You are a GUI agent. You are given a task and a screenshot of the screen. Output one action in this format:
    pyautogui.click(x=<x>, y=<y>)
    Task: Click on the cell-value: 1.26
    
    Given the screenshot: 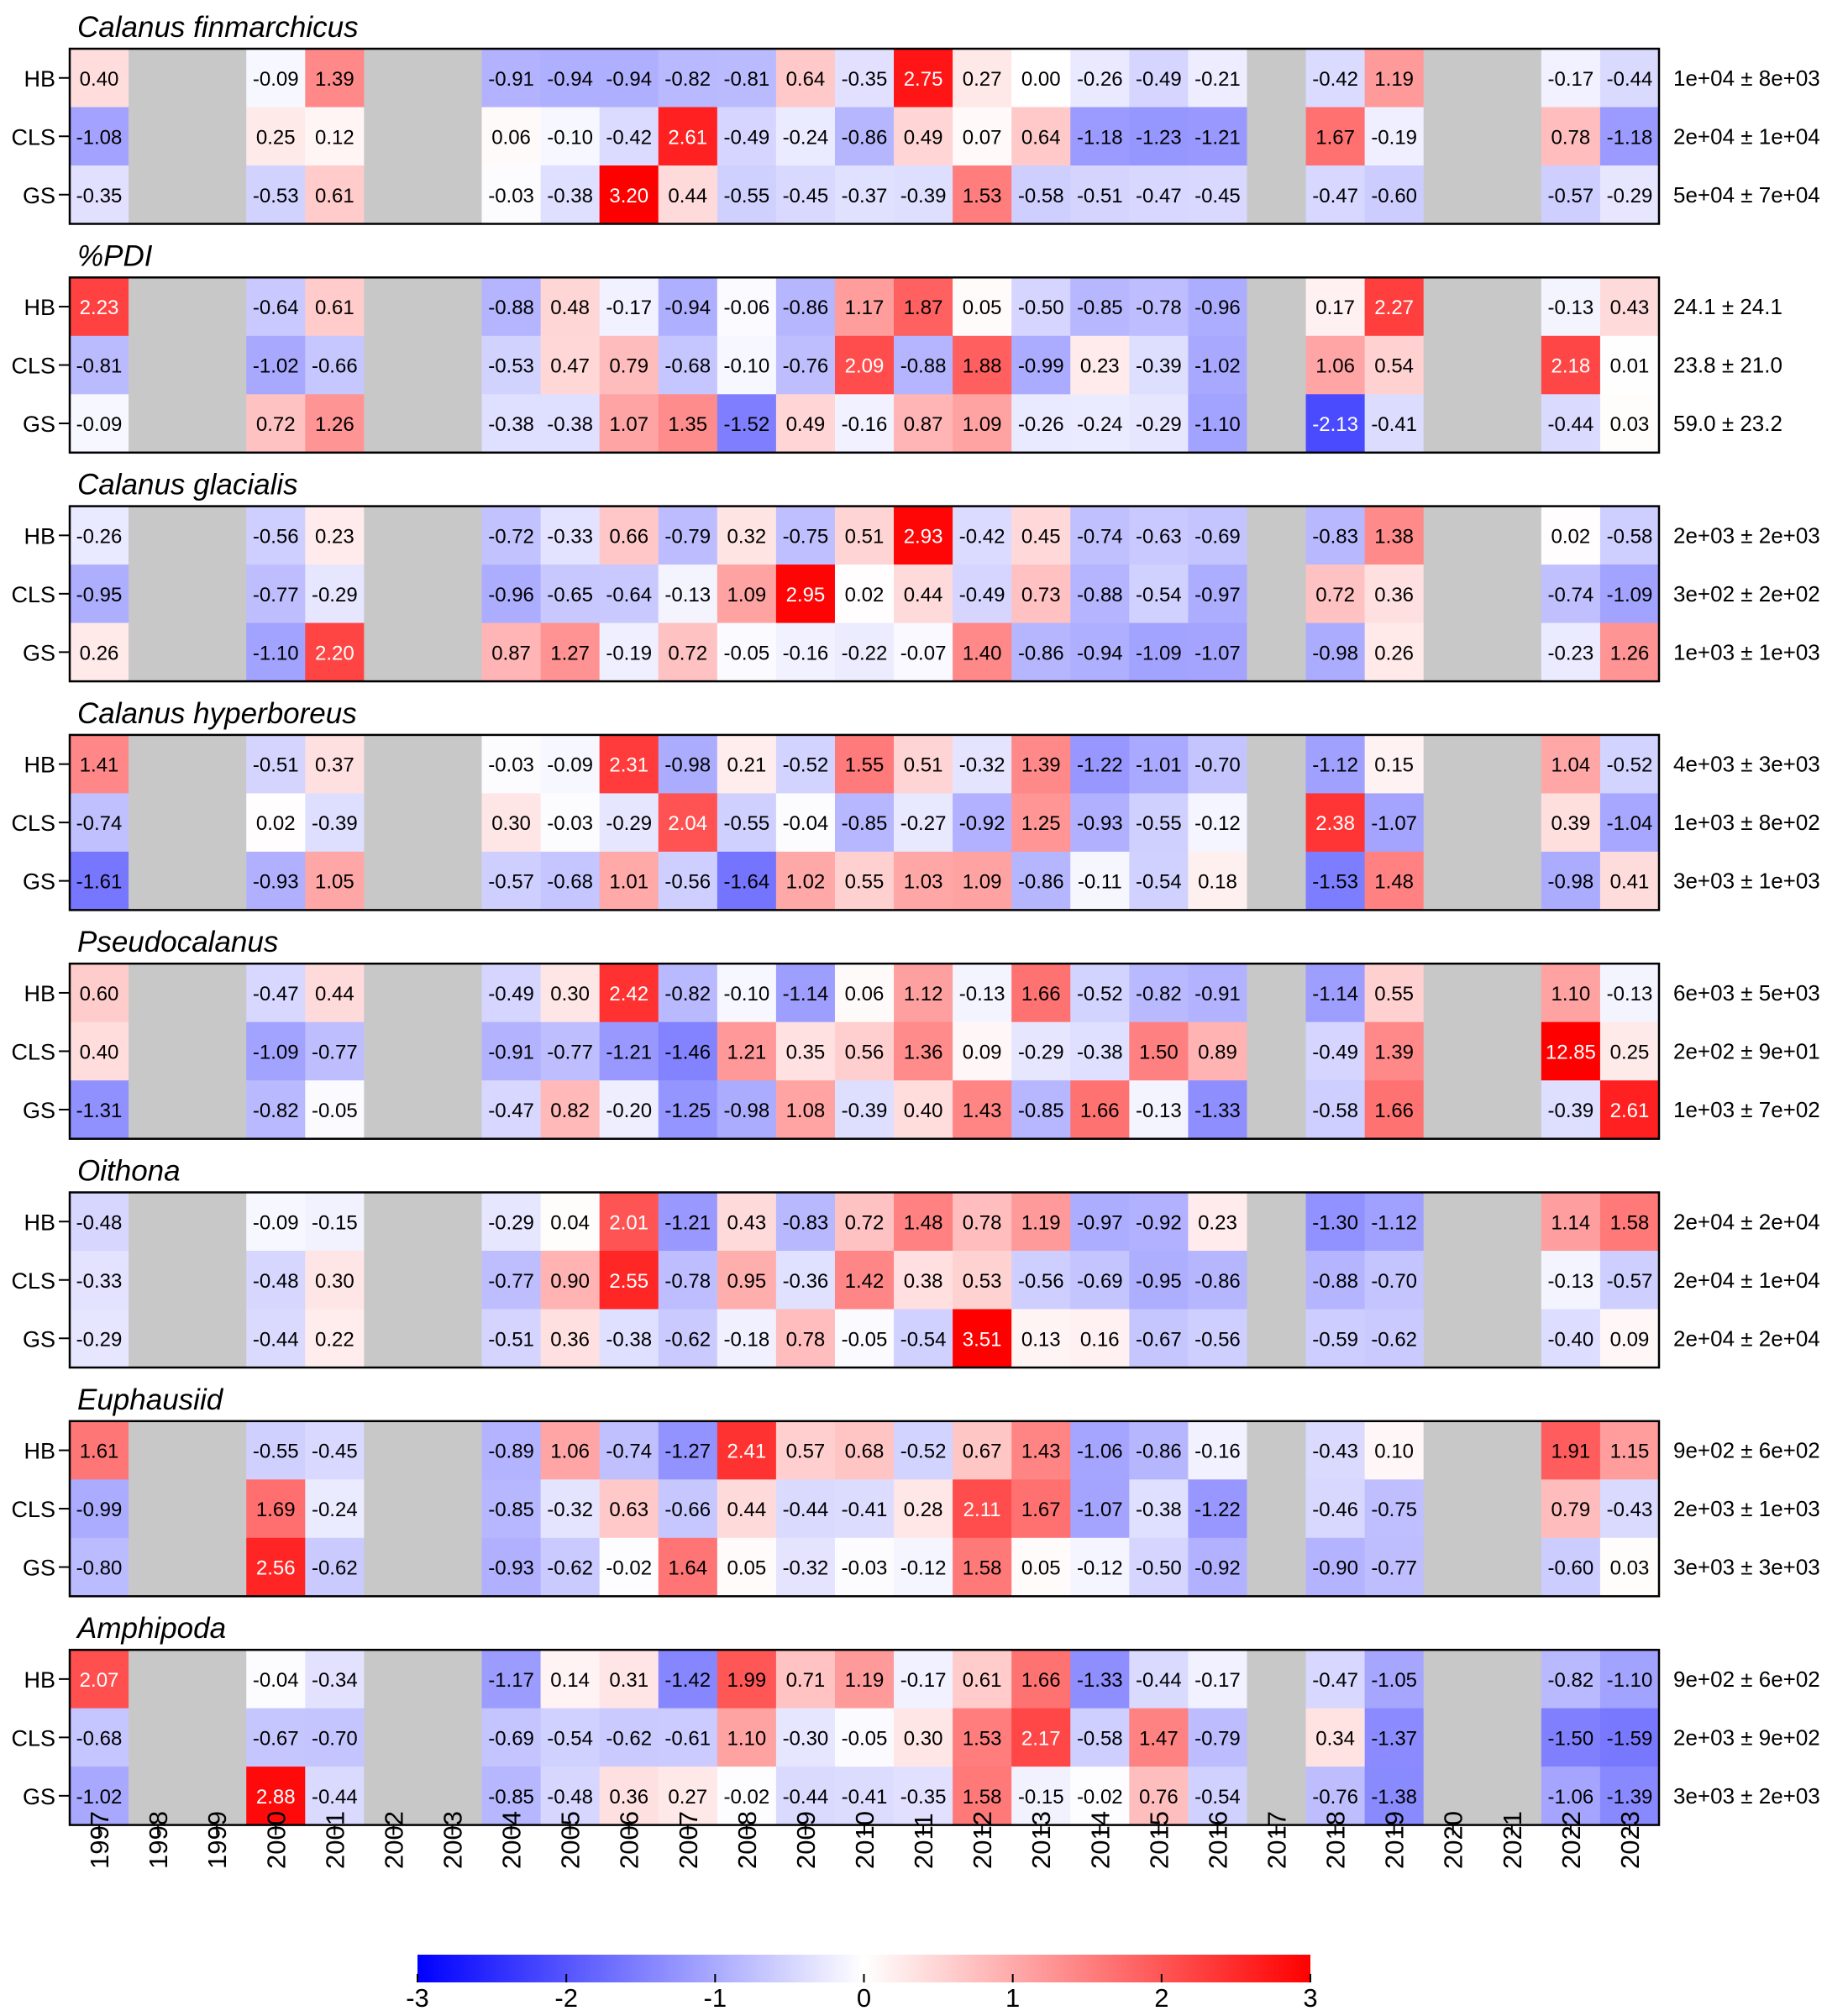 What is the action you would take?
    pyautogui.click(x=334, y=424)
    